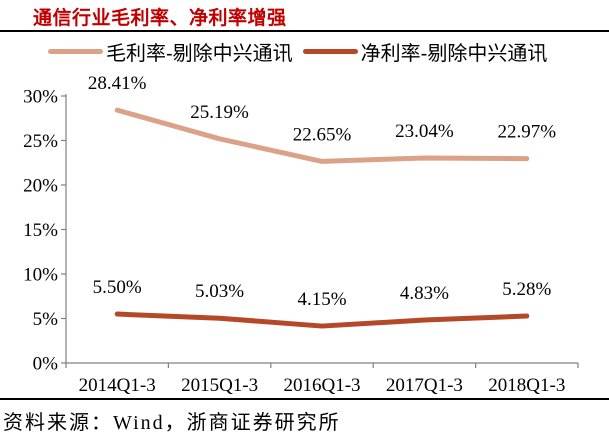 This screenshot has height=438, width=609. Describe the element at coordinates (40, 275) in the screenshot. I see `y-tick-label: 10%` at that location.